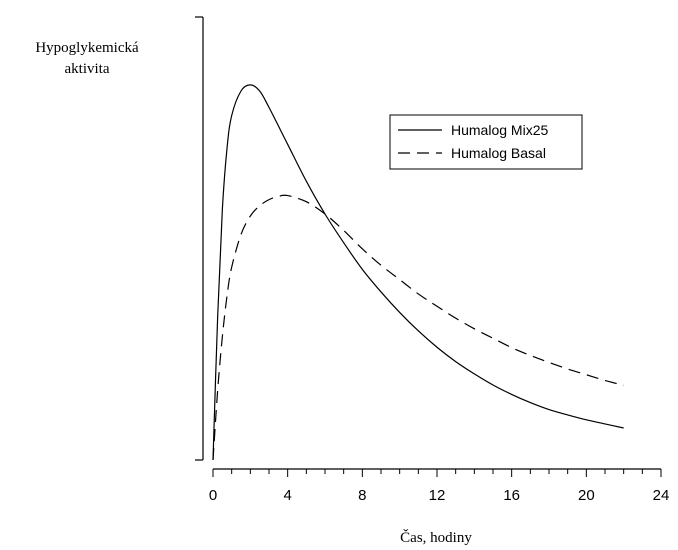 This screenshot has width=678, height=550. I want to click on y-axis, so click(199, 238).